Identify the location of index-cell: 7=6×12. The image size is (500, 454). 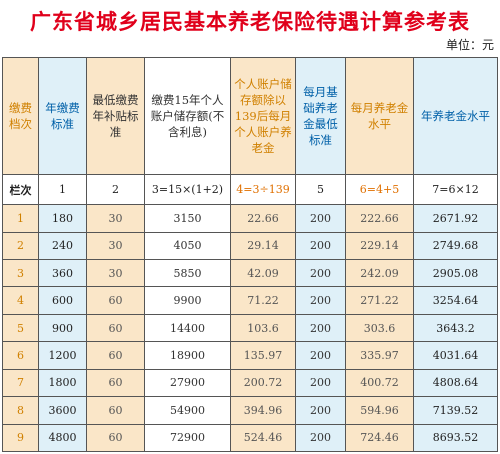
(455, 190).